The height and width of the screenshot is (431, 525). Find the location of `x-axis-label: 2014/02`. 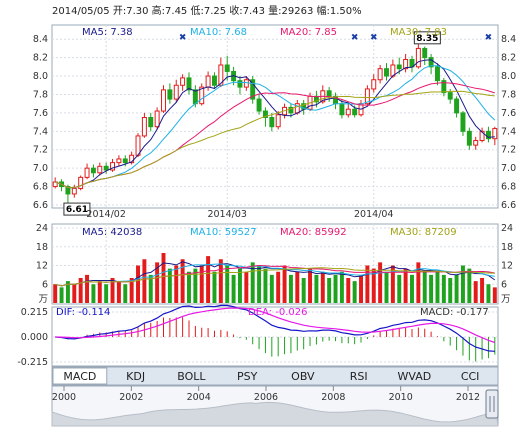

x-axis-label: 2014/02 is located at coordinates (105, 214).